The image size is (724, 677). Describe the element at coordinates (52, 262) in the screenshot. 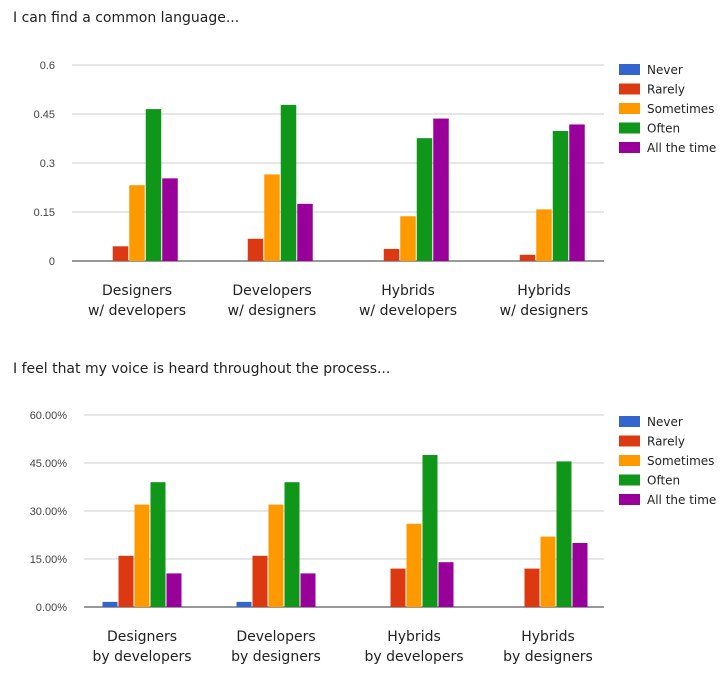

I see `y-tick-label: 0` at that location.